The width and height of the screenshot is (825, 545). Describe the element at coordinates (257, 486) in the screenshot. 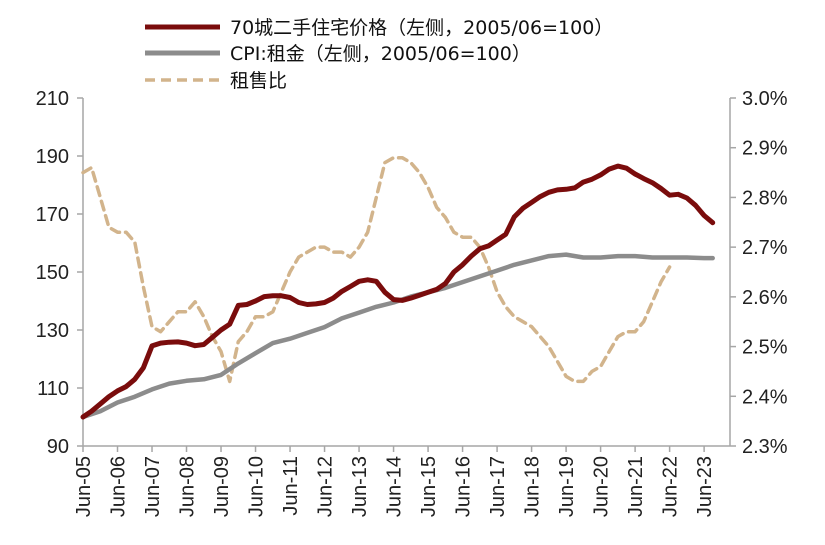

I see `x-tick-label: Jun-10` at that location.